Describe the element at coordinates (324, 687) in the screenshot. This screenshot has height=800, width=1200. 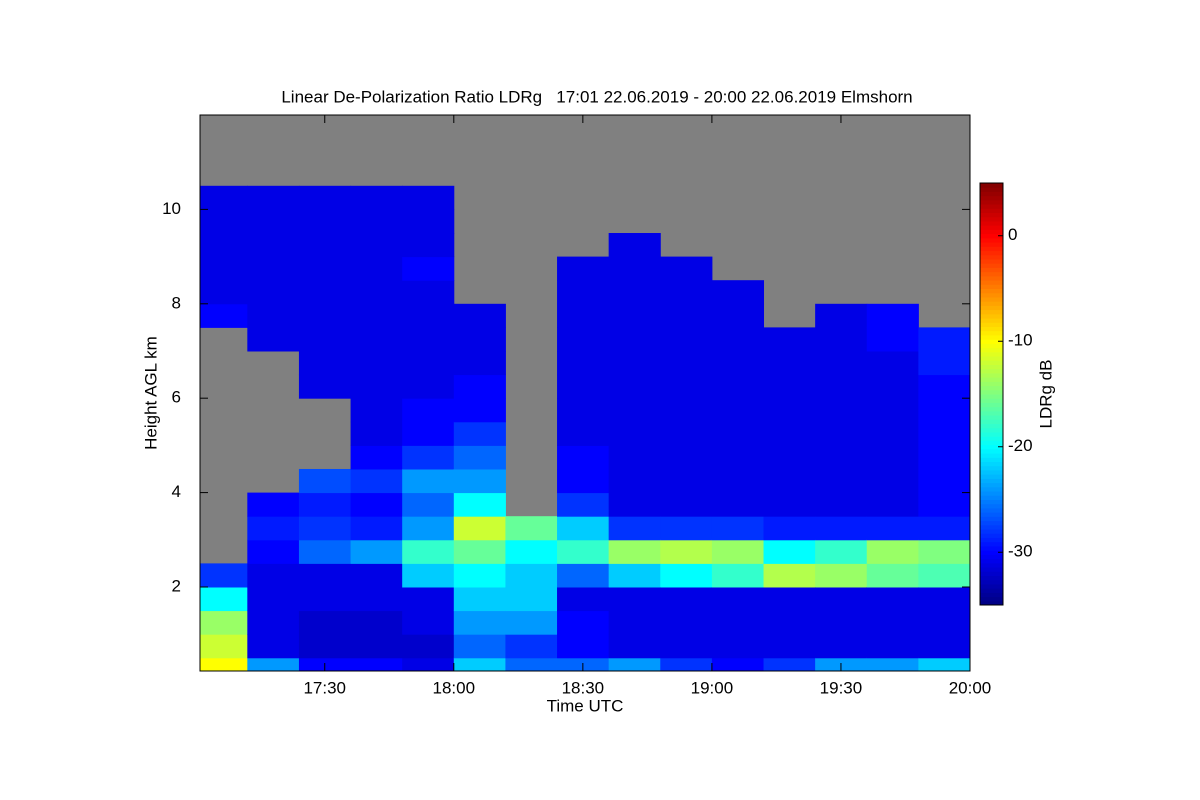
I see `x-tick-label: 17:30` at that location.